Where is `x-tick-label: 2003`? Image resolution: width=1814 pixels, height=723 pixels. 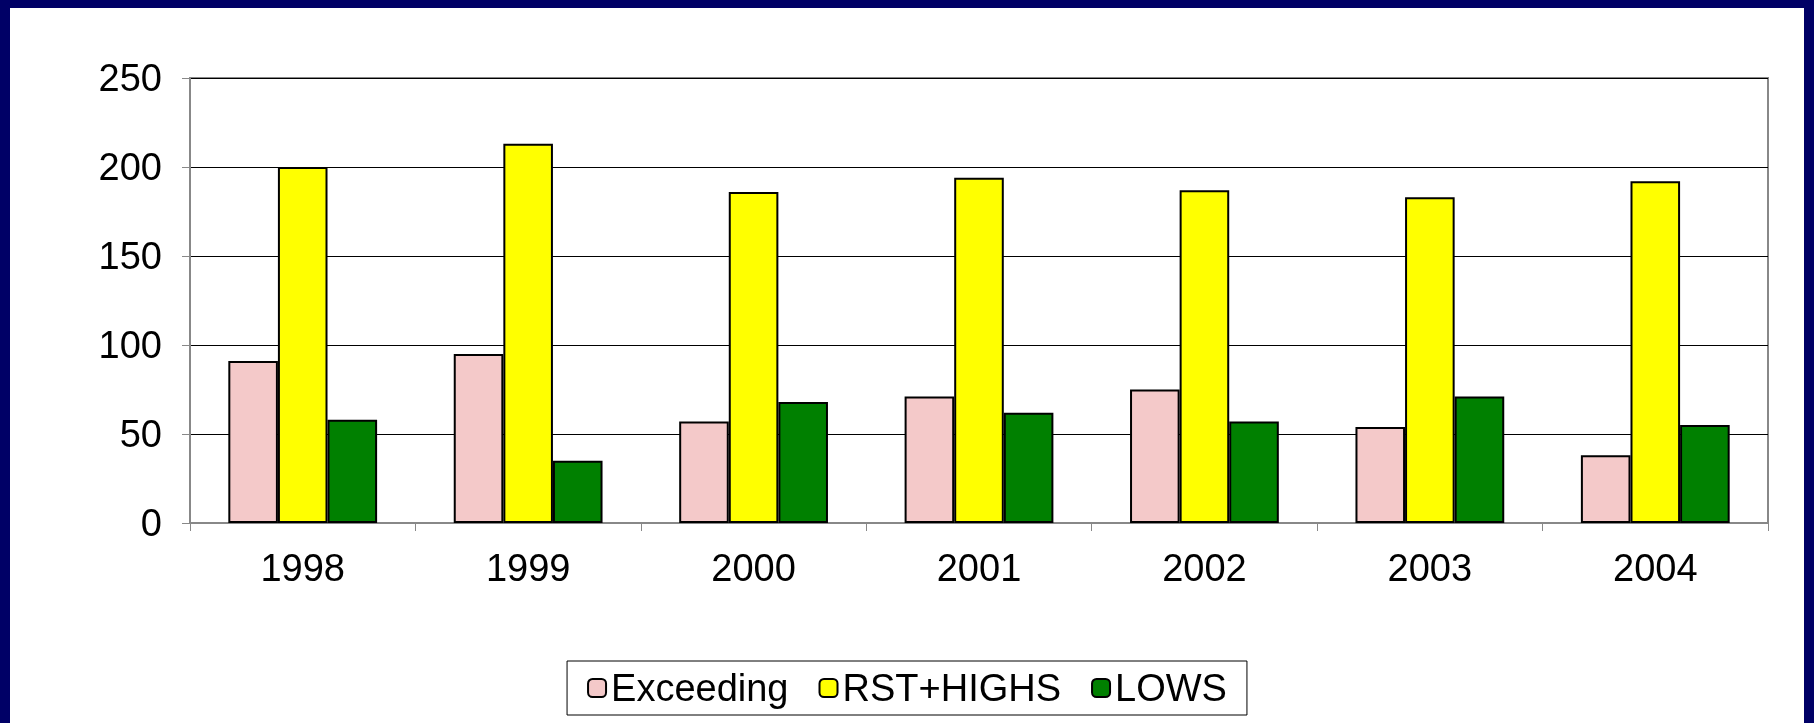 x-tick-label: 2003 is located at coordinates (1430, 568).